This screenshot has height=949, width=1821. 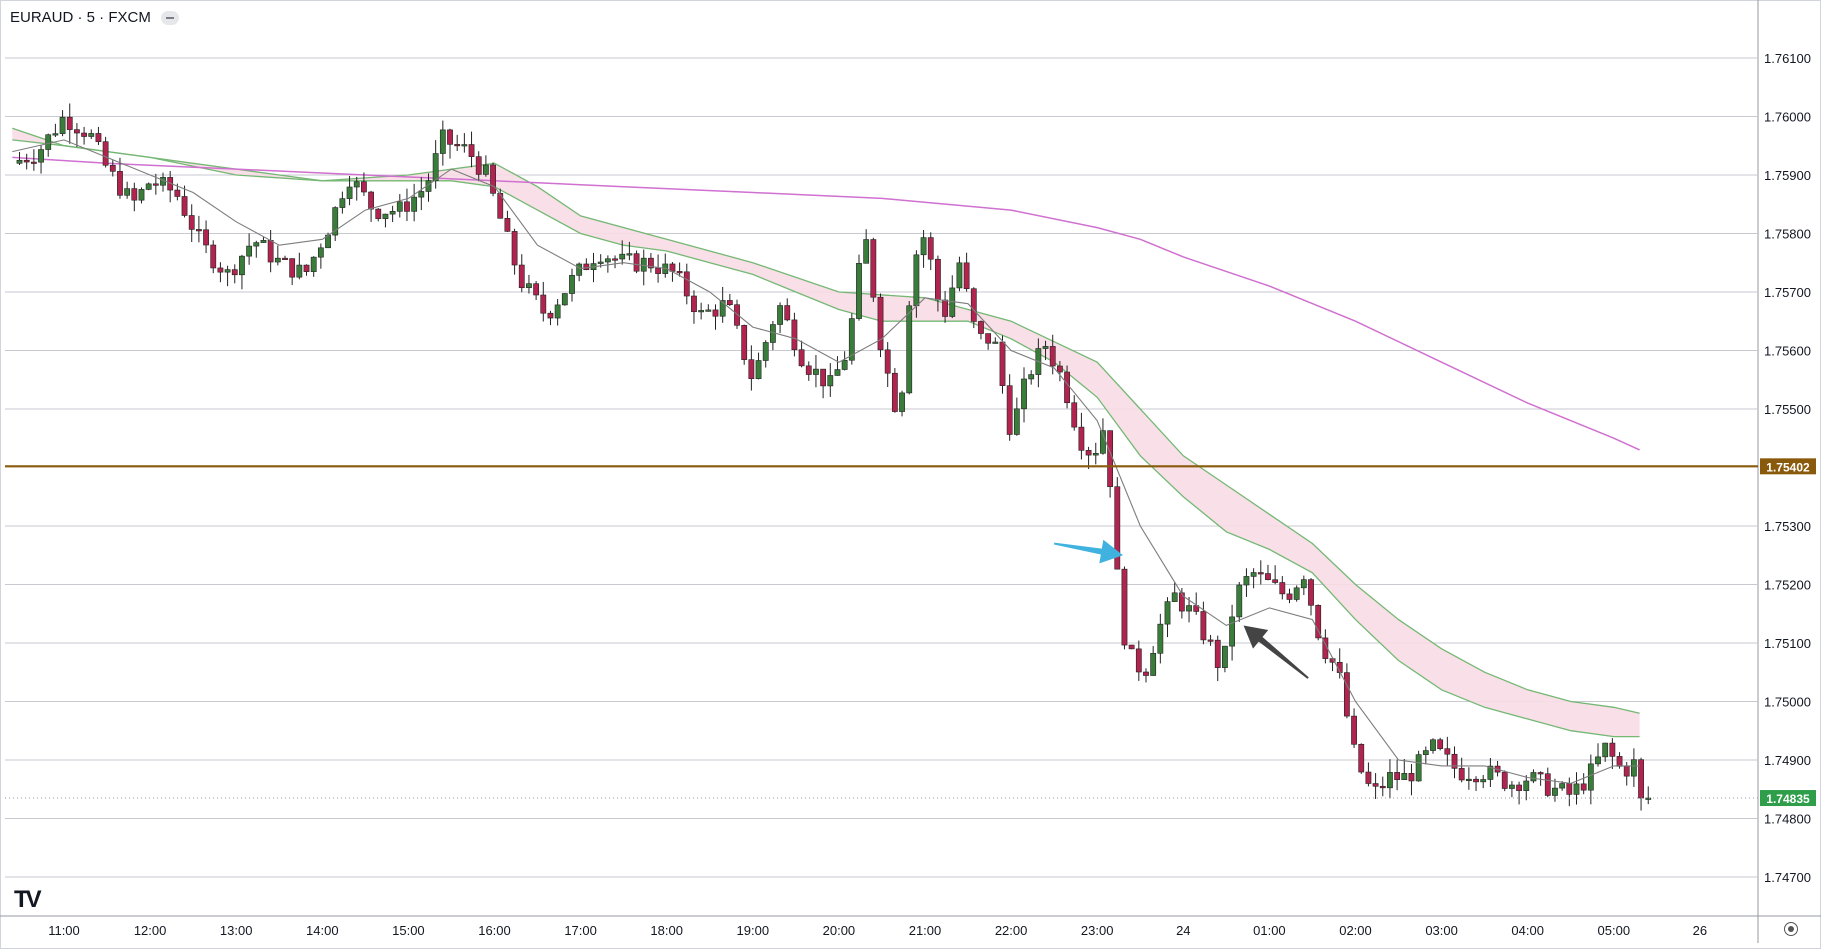 I want to click on y-tick-label: 1.75900, so click(x=1787, y=175).